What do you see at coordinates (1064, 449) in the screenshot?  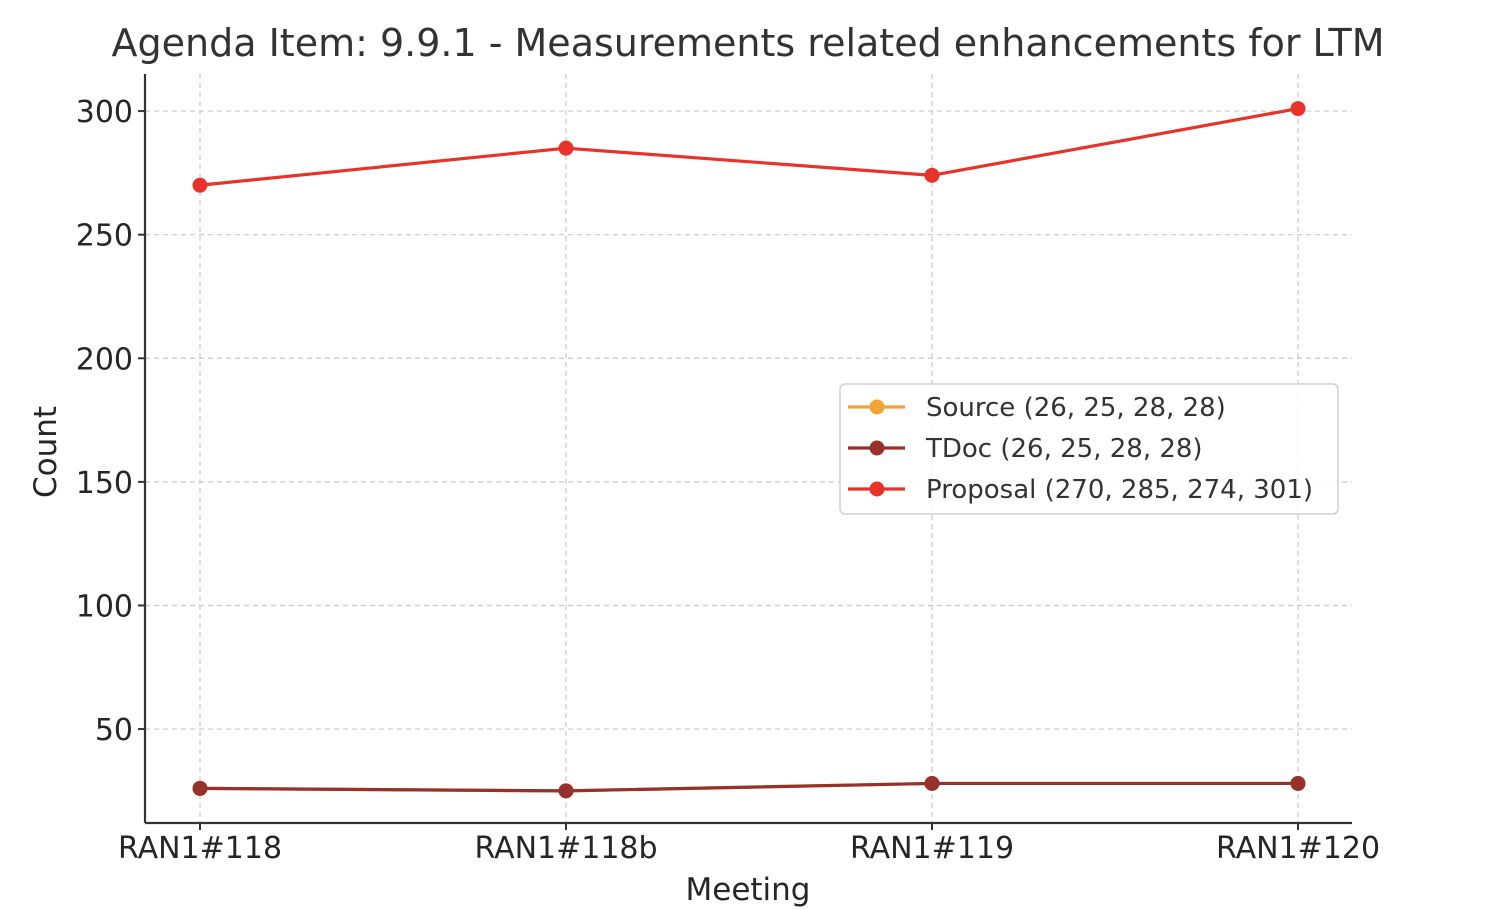 I see `legend-label: TDoc (26, 25, 28, 28)` at bounding box center [1064, 449].